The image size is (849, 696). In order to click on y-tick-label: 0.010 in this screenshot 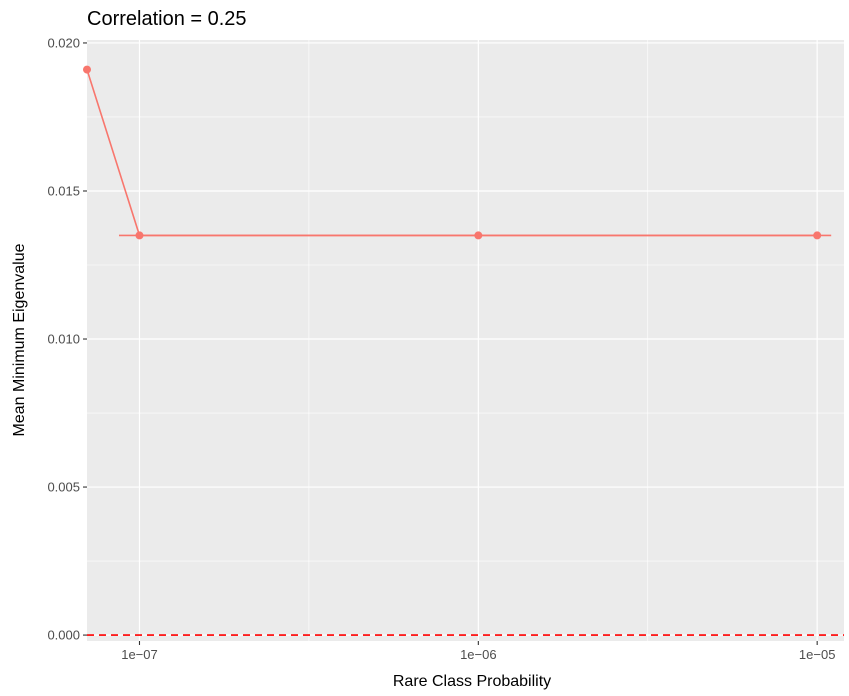, I will do `click(63, 339)`.